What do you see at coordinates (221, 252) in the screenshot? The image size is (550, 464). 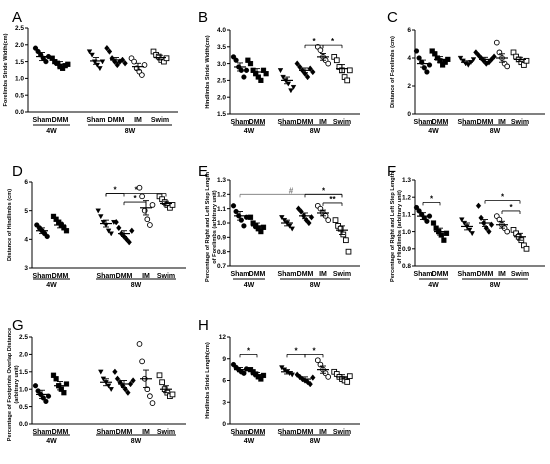 I see `y-tick-label: 0.8` at bounding box center [221, 252].